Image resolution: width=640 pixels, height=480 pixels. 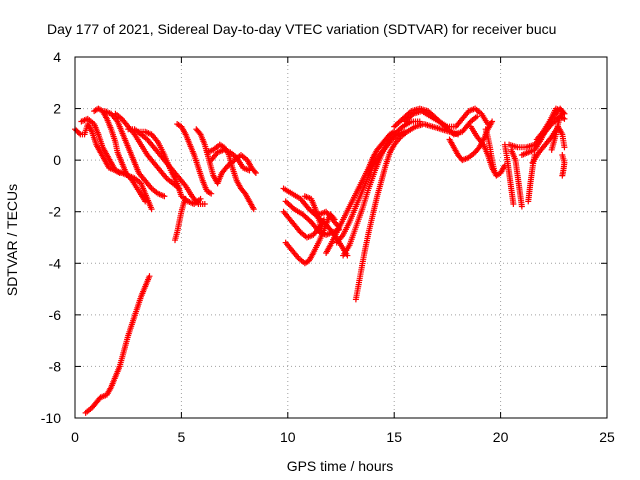 What do you see at coordinates (55, 366) in the screenshot?
I see `y-tick-label: -8` at bounding box center [55, 366].